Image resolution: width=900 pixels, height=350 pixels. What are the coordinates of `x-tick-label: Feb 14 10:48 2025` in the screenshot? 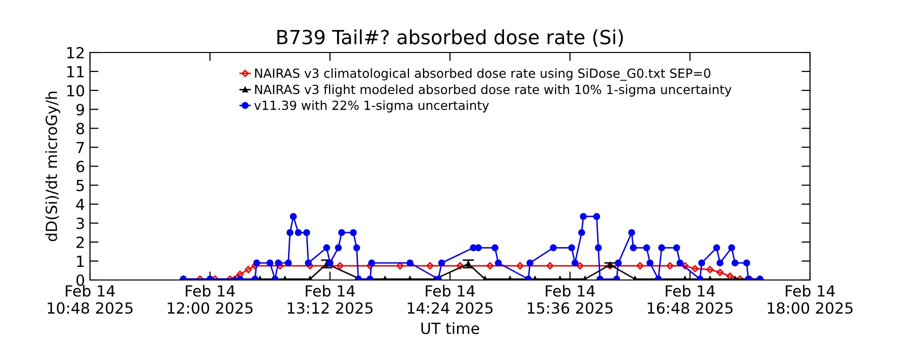 It's located at (90, 299).